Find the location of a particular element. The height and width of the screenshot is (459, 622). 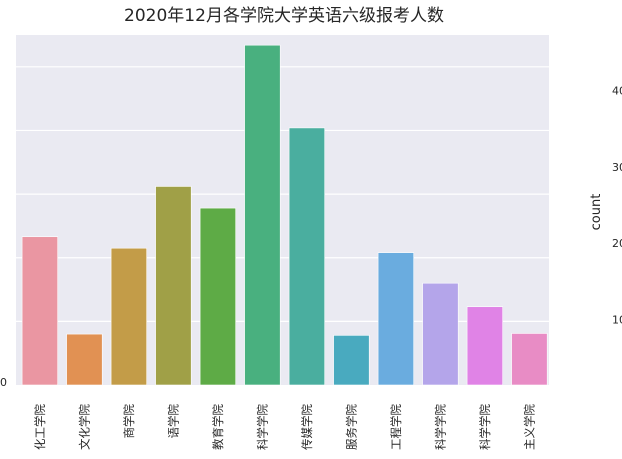

right-tick-3: 20 is located at coordinates (617, 243).